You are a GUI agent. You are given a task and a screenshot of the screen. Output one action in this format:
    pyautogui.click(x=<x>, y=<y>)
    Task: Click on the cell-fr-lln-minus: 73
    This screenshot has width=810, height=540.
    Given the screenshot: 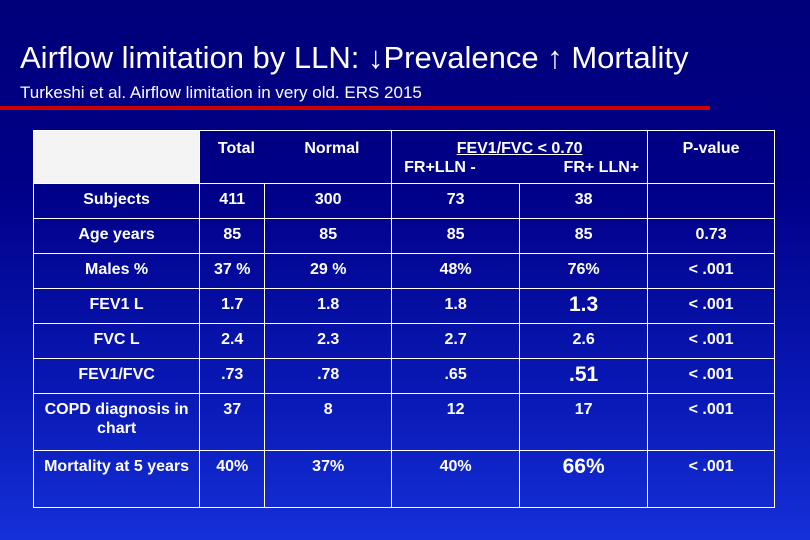 What is the action you would take?
    pyautogui.click(x=456, y=201)
    